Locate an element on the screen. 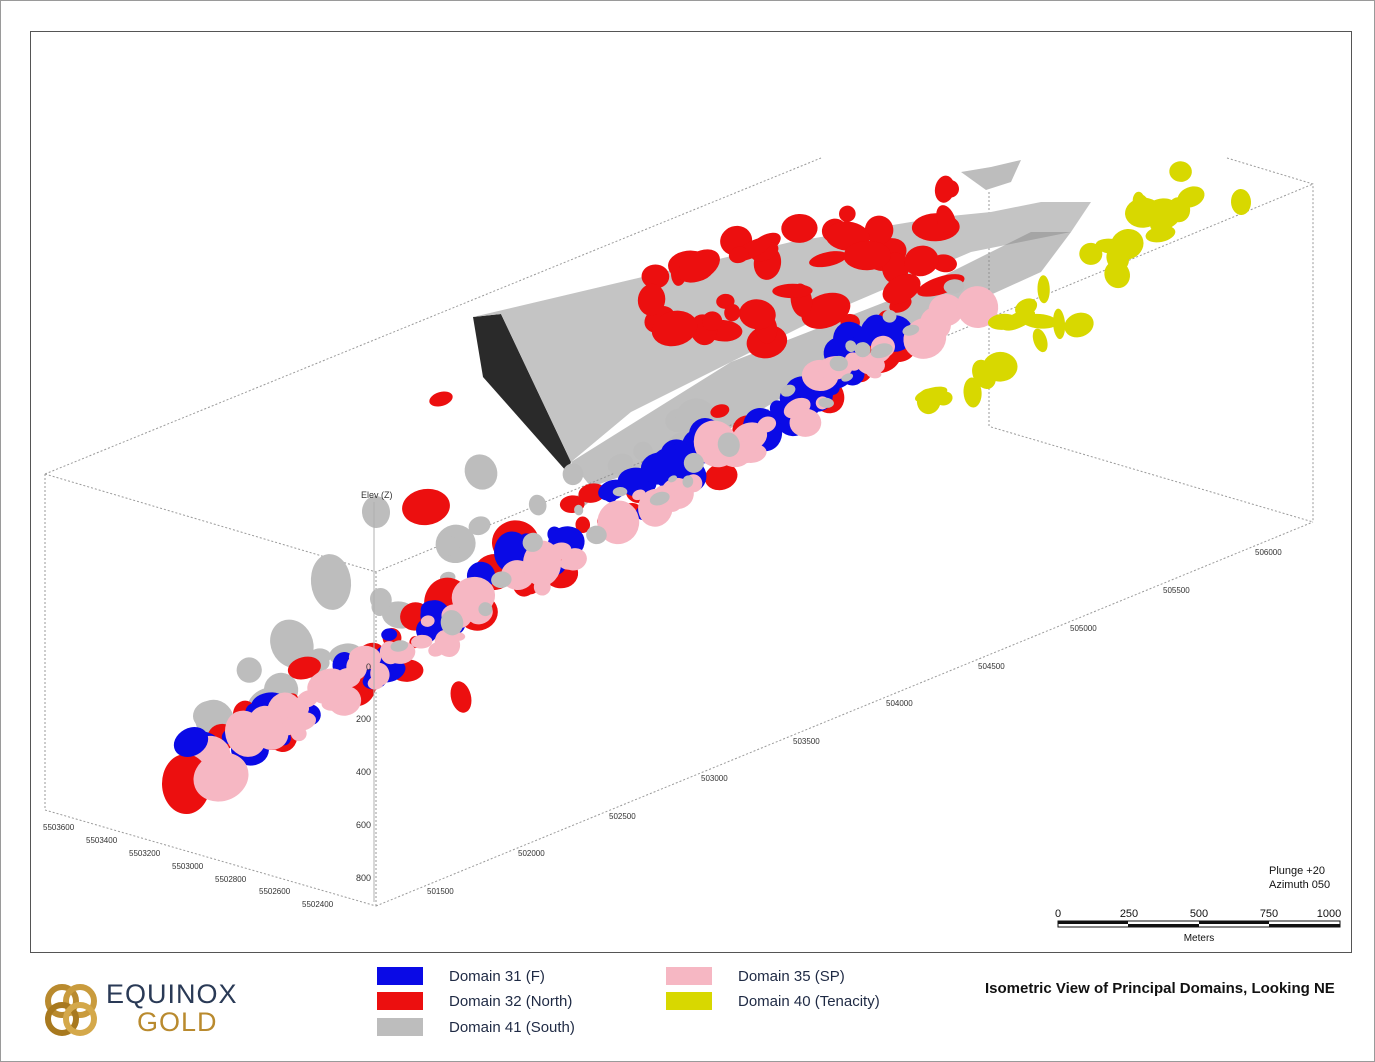 This screenshot has height=1062, width=1375. northing-tick-label: 5503000 is located at coordinates (188, 866).